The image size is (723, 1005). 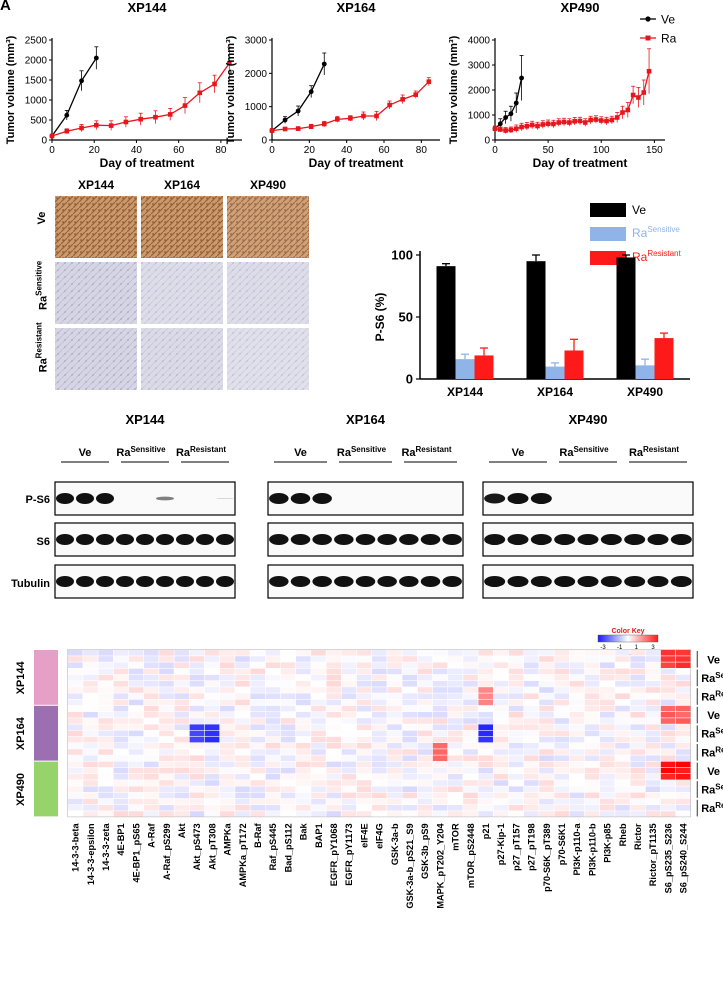 I want to click on ihc-img-xp144-ve, so click(x=96, y=227).